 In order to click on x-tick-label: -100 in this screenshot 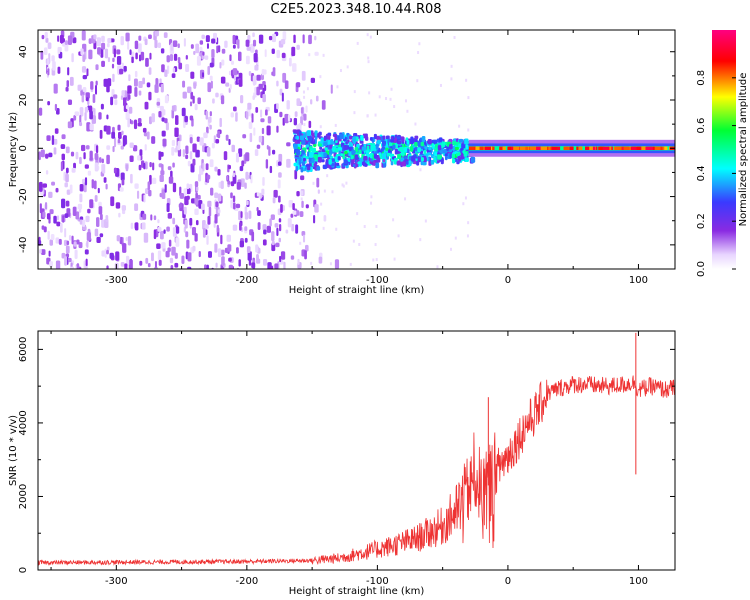, I will do `click(377, 280)`.